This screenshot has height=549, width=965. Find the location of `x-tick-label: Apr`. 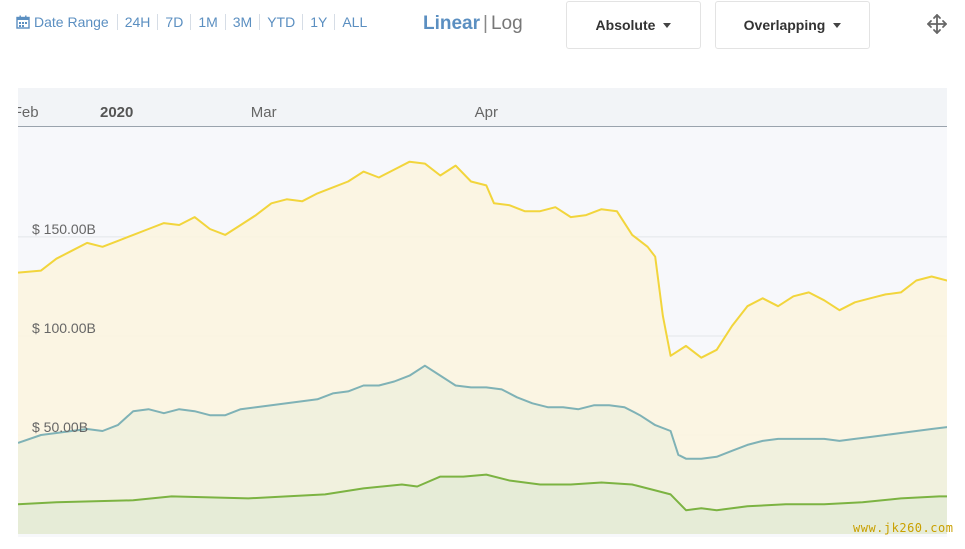

x-tick-label: Apr is located at coordinates (486, 112).